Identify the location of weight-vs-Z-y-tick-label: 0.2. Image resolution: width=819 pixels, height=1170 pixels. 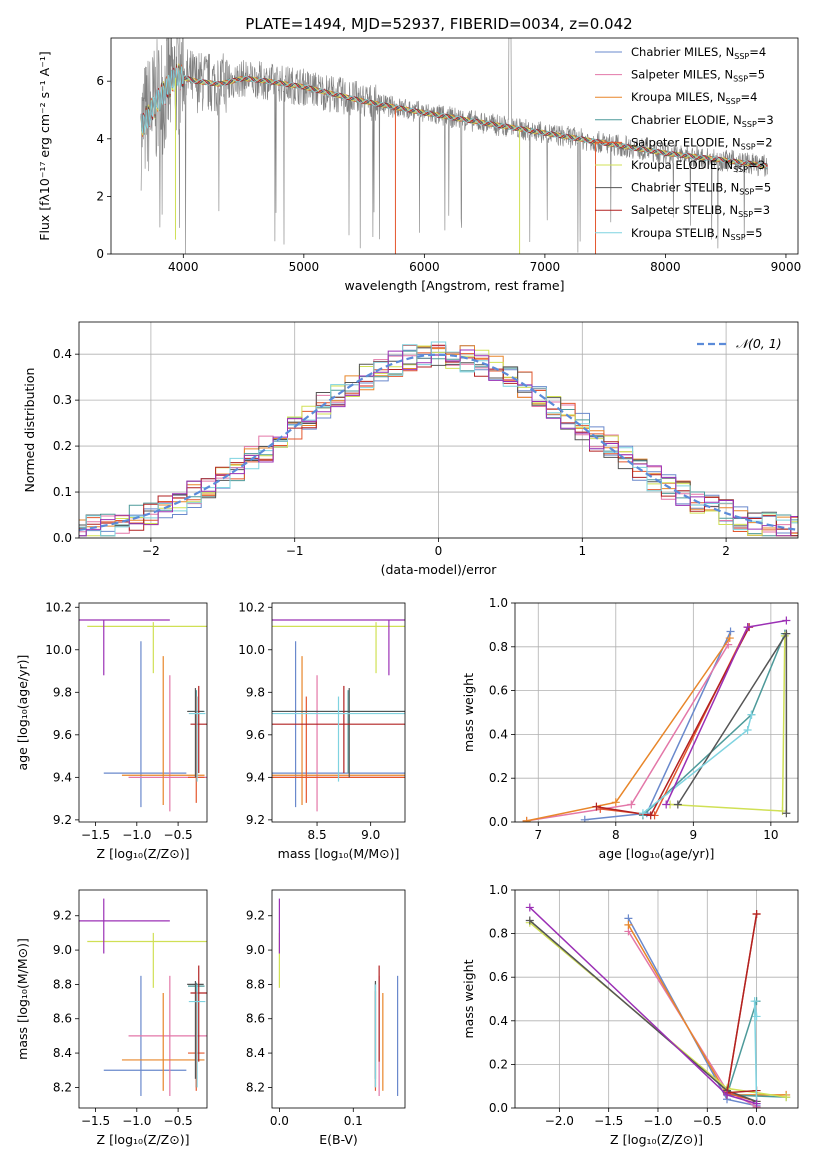
(498, 1064).